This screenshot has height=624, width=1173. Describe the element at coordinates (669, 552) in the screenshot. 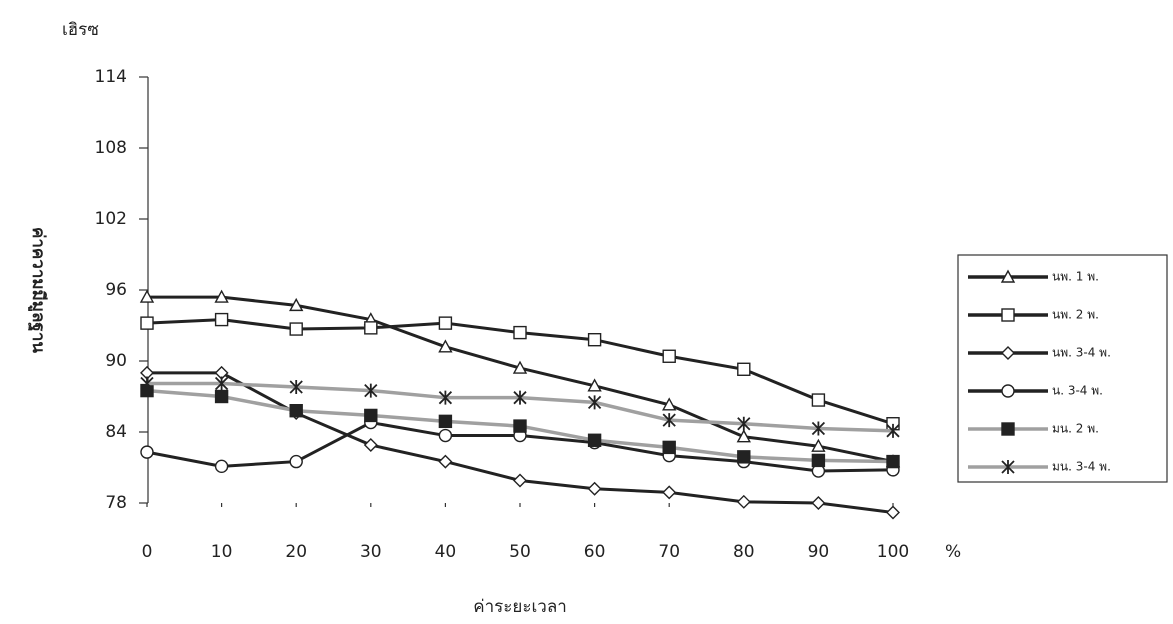

I see `x-tick-label: 70` at that location.